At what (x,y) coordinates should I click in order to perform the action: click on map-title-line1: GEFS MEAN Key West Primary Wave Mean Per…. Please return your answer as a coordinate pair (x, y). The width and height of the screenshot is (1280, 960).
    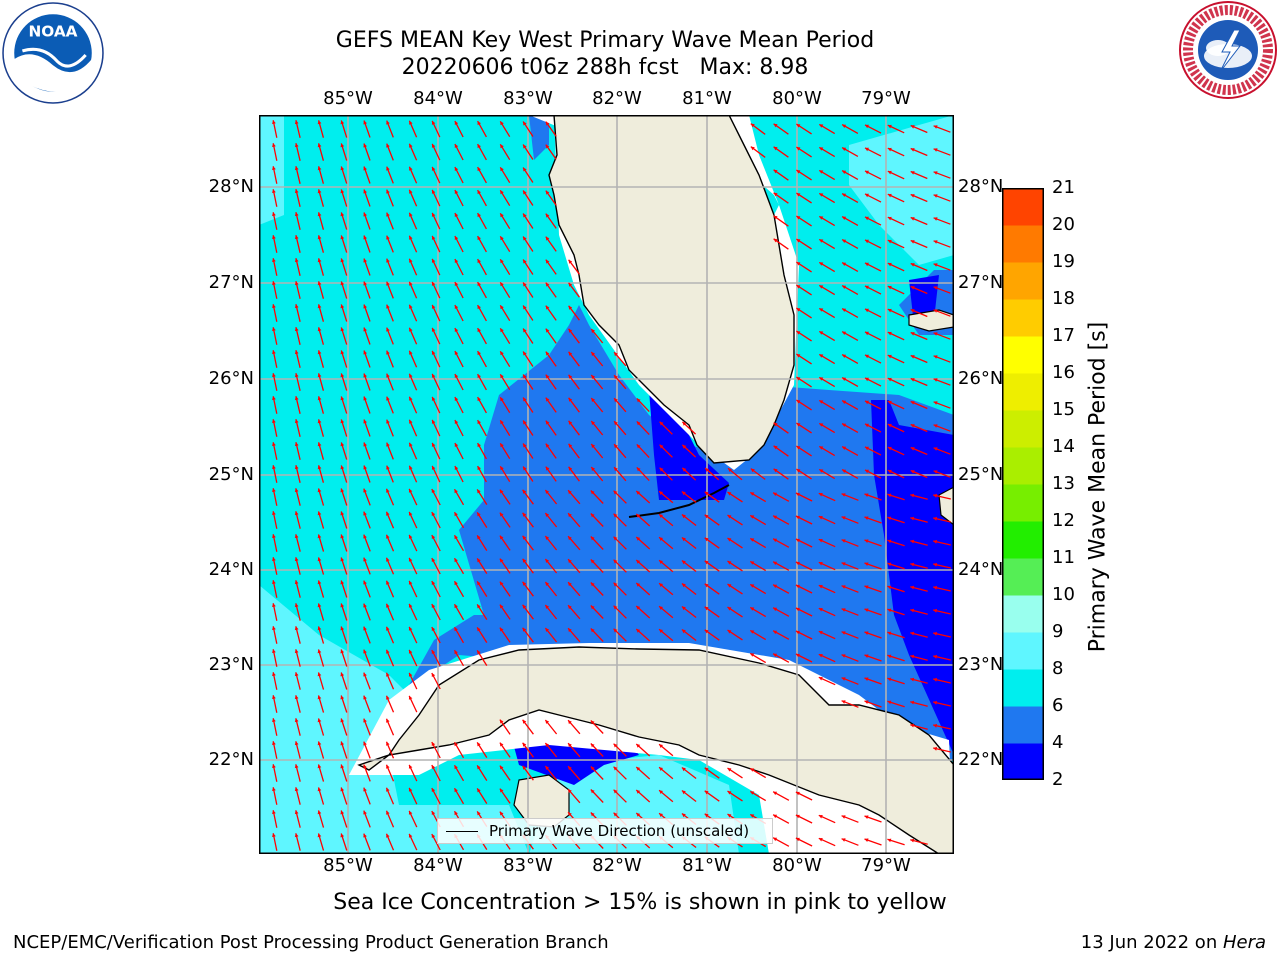
    Looking at the image, I should click on (605, 40).